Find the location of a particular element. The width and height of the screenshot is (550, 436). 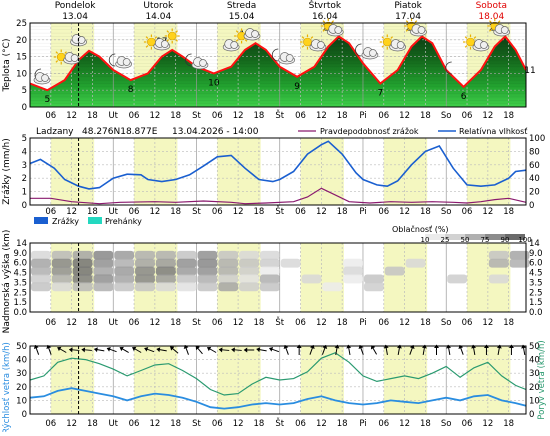

cloud-legend-tick: 10 is located at coordinates (425, 240).